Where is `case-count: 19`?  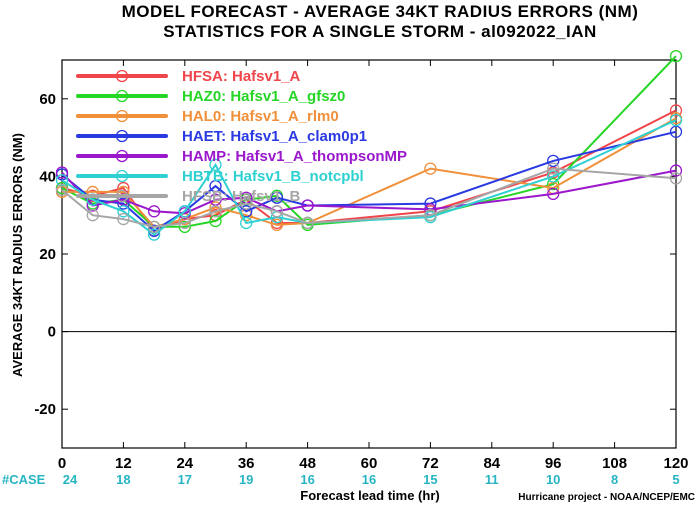
case-count: 19 is located at coordinates (246, 479).